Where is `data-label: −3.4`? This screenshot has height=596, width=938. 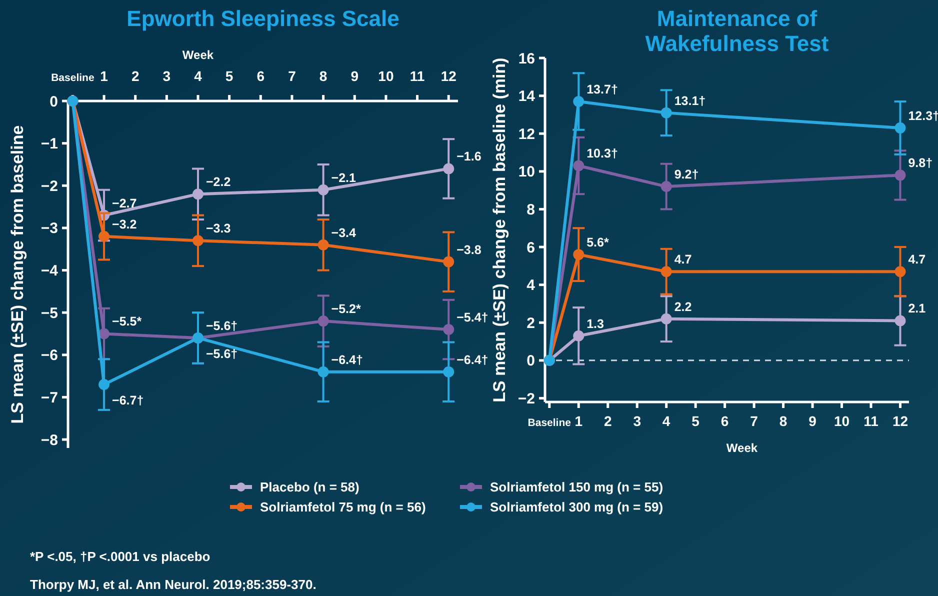
data-label: −3.4 is located at coordinates (343, 233).